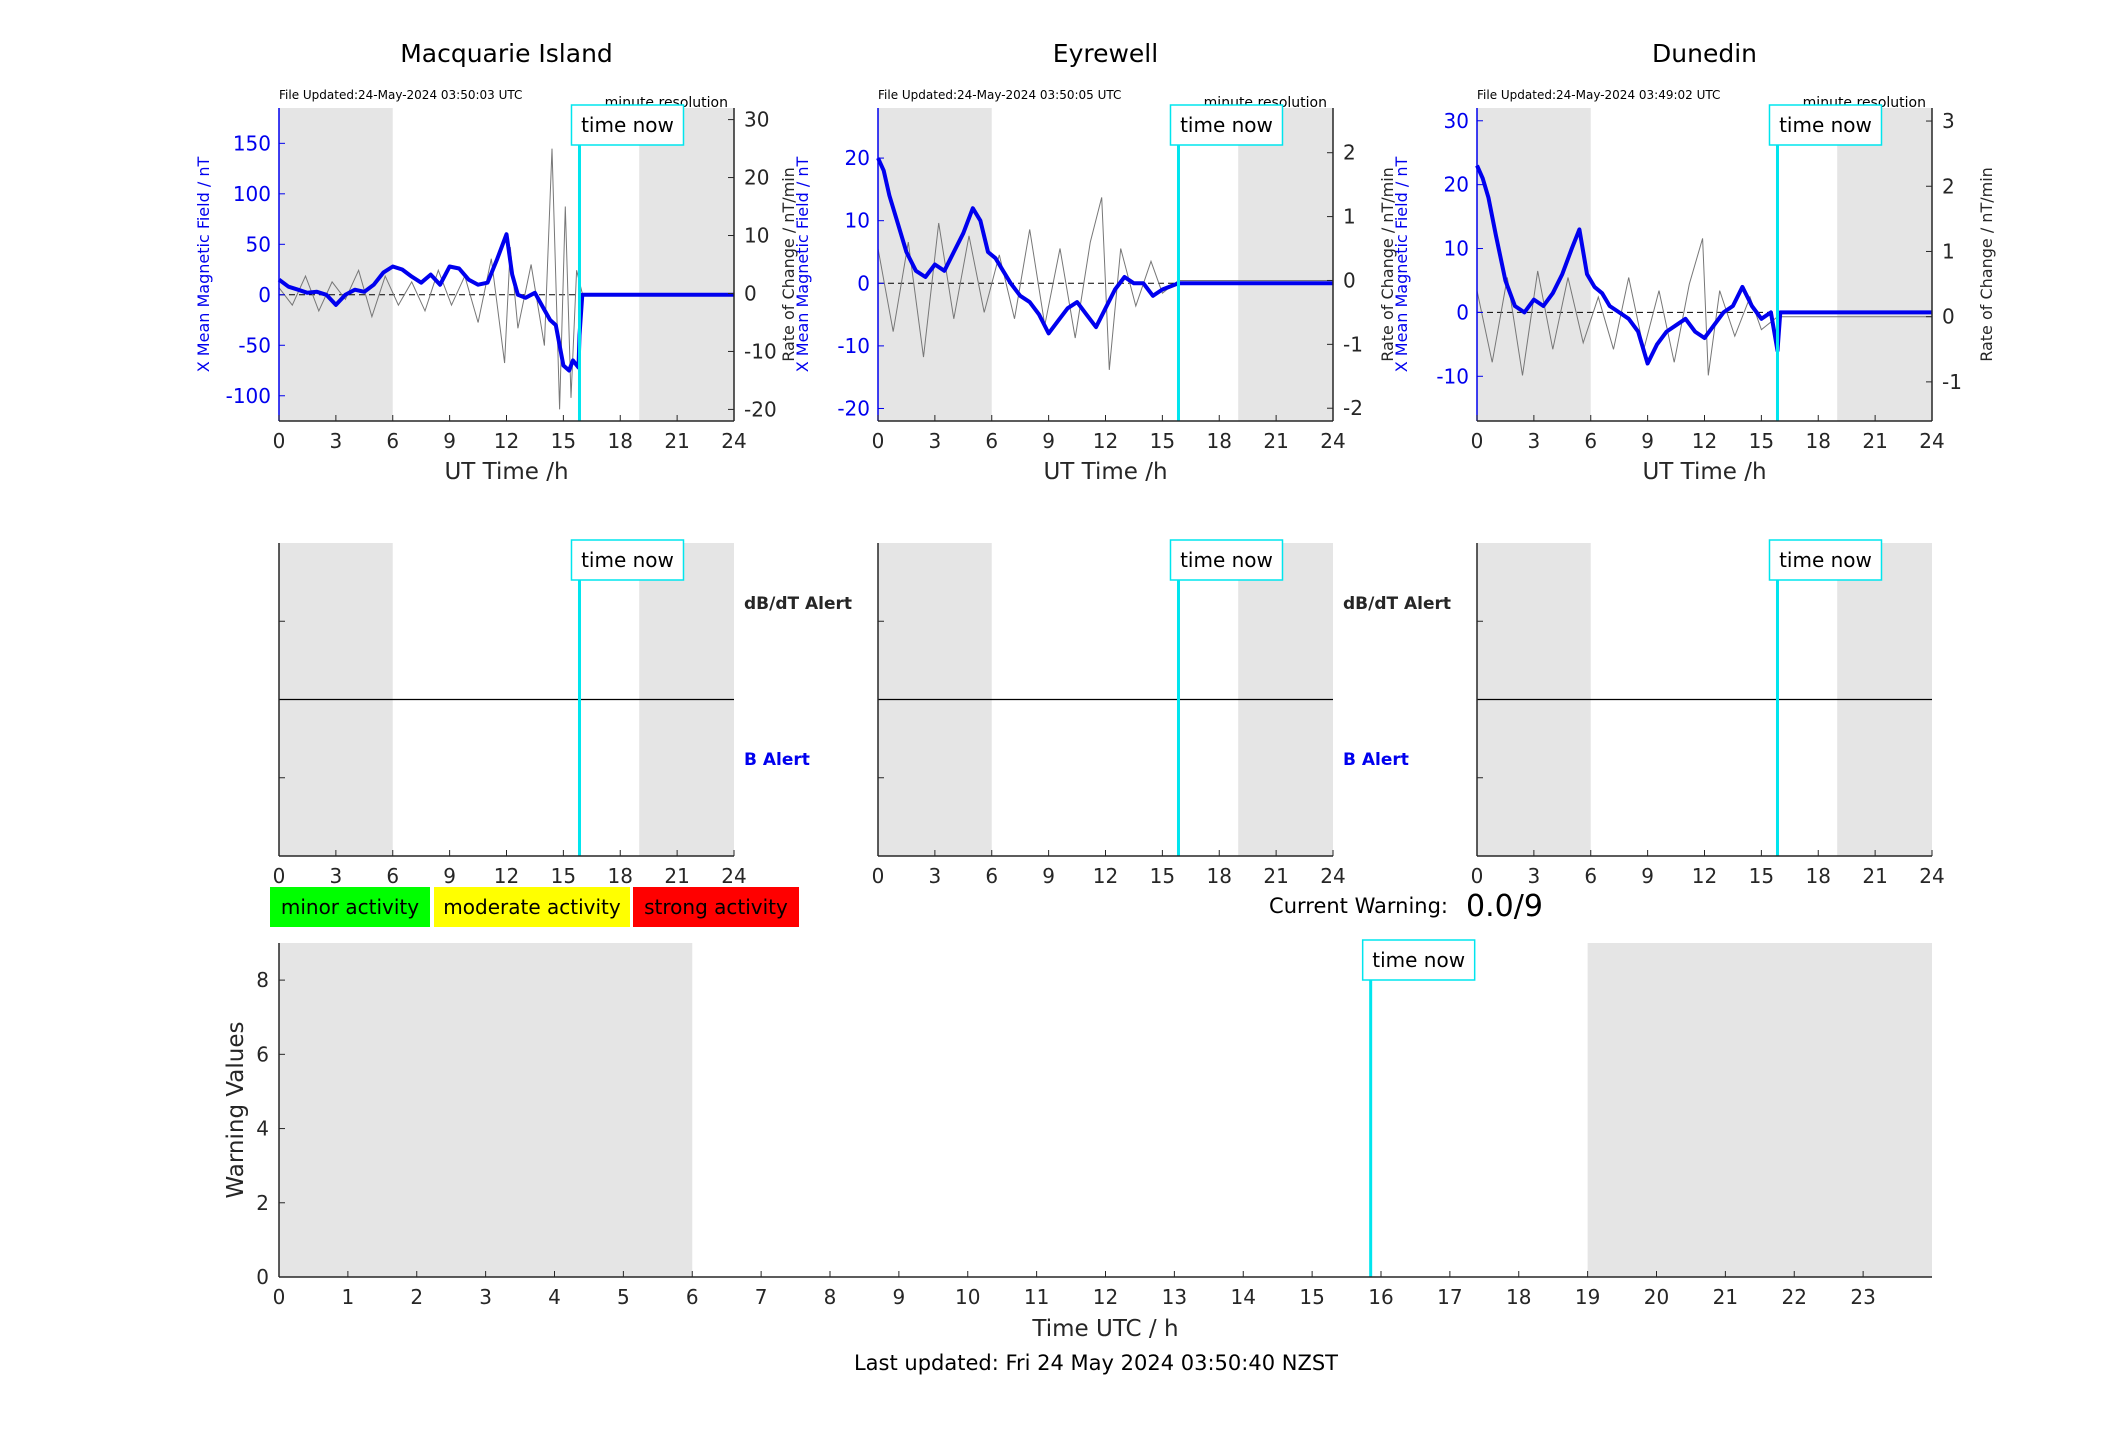 This screenshot has width=2117, height=1441. I want to click on x-tick-label: 11, so click(1036, 1297).